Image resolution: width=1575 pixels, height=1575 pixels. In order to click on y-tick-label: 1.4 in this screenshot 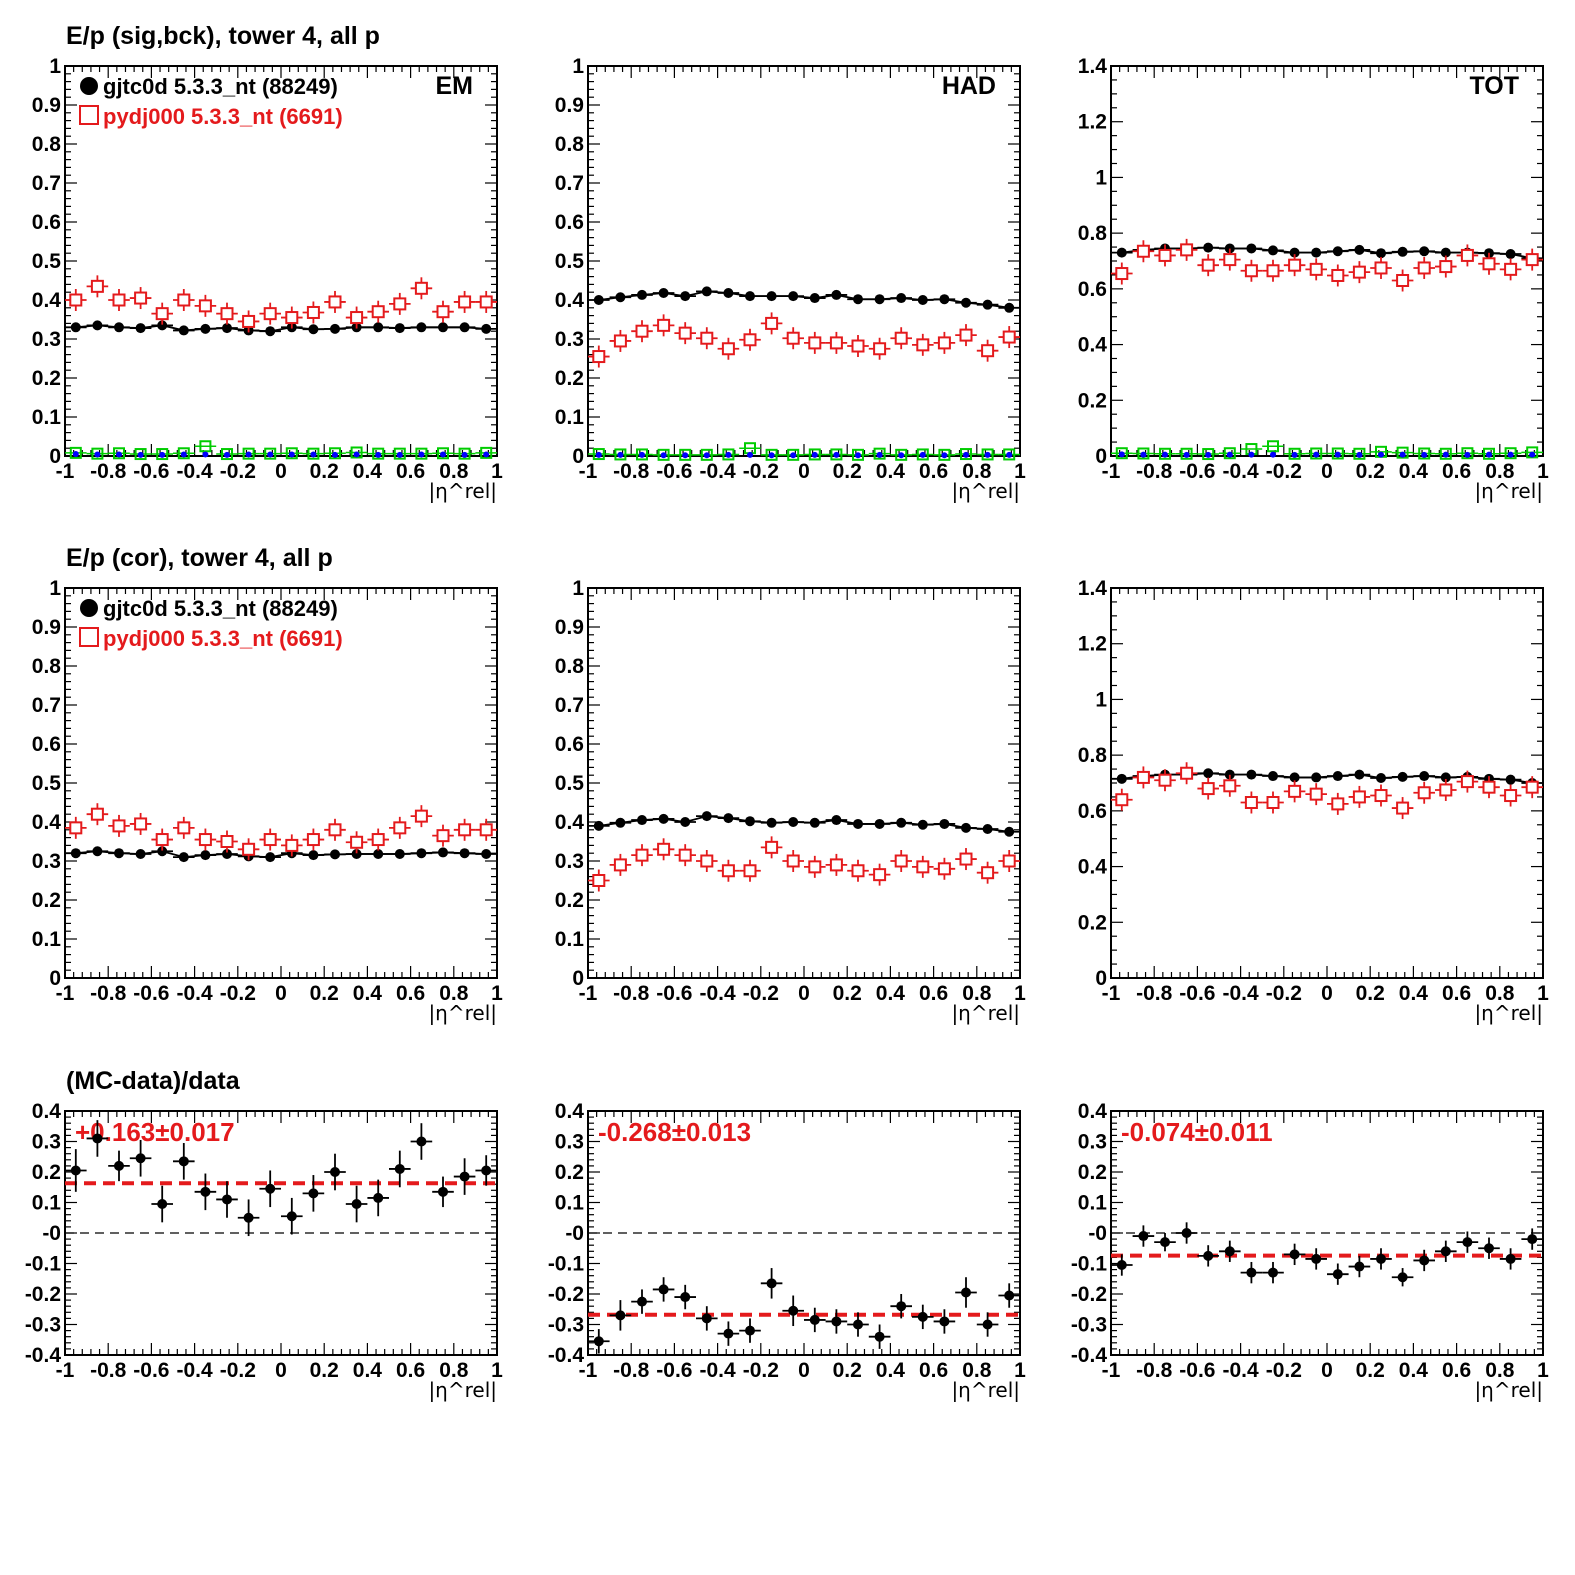, I will do `click(1093, 588)`.